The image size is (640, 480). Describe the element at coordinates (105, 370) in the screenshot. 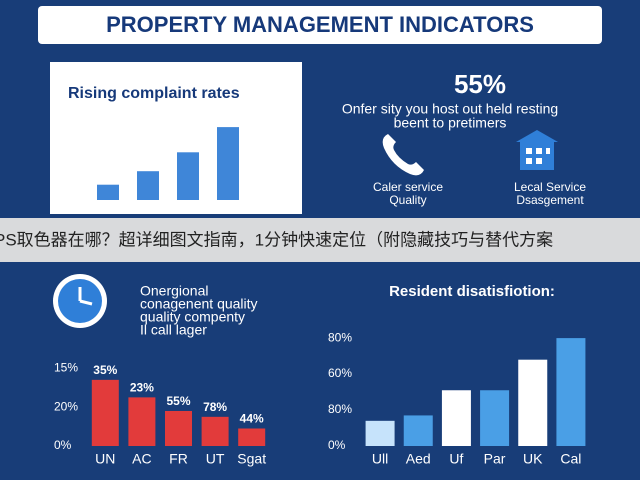

I see `annotation: 35%` at that location.